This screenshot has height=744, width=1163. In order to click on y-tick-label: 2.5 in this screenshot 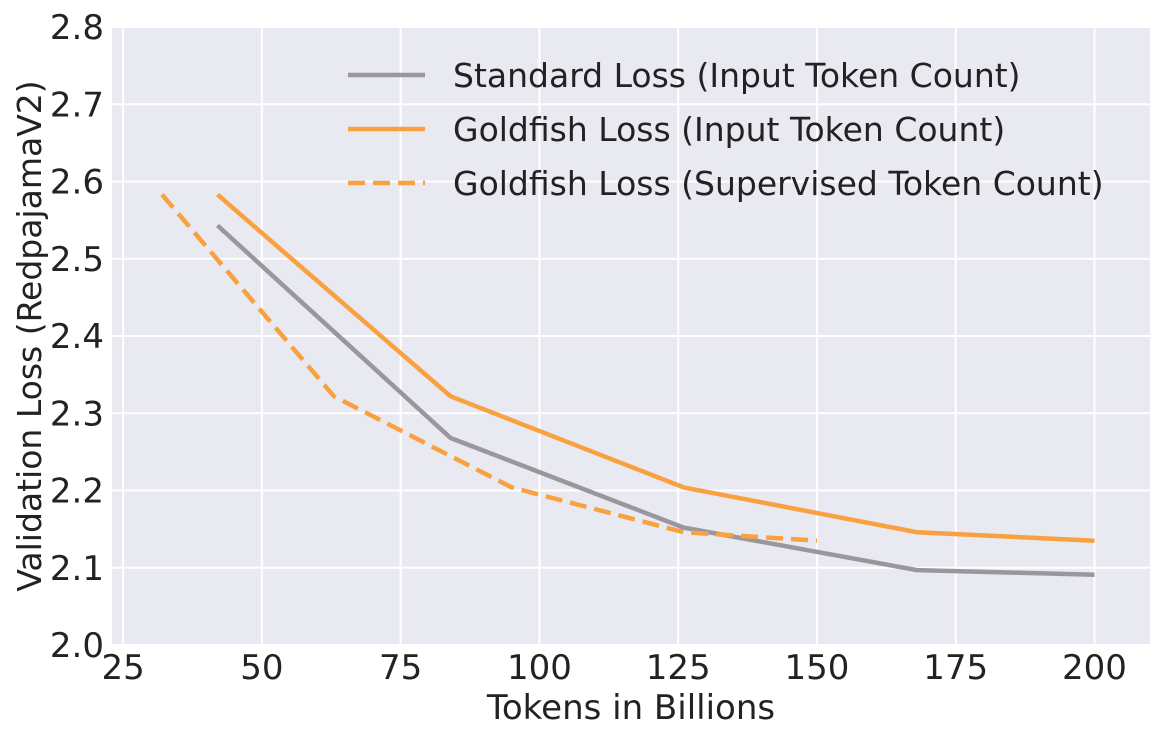, I will do `click(77, 260)`.